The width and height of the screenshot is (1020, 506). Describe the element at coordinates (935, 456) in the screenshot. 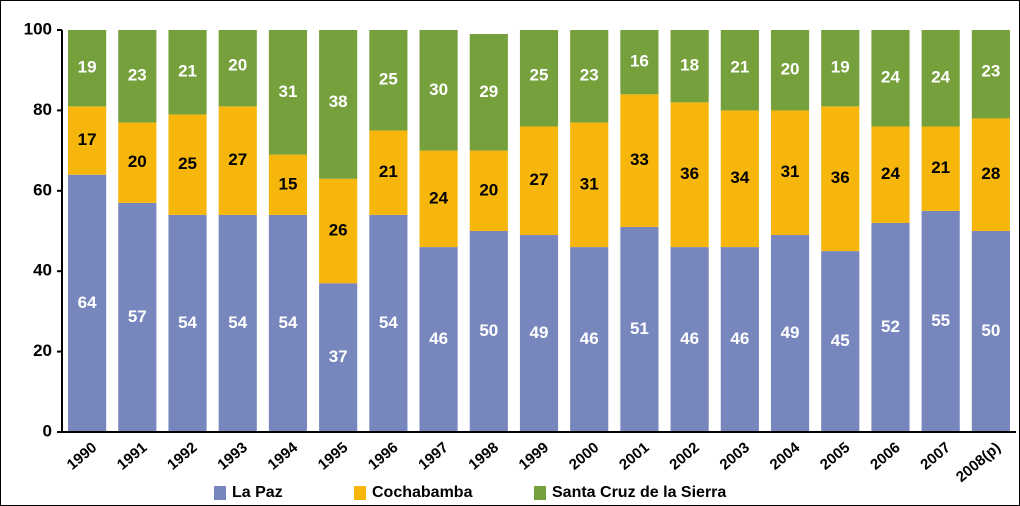

I see `x-tick-label: 2007` at that location.